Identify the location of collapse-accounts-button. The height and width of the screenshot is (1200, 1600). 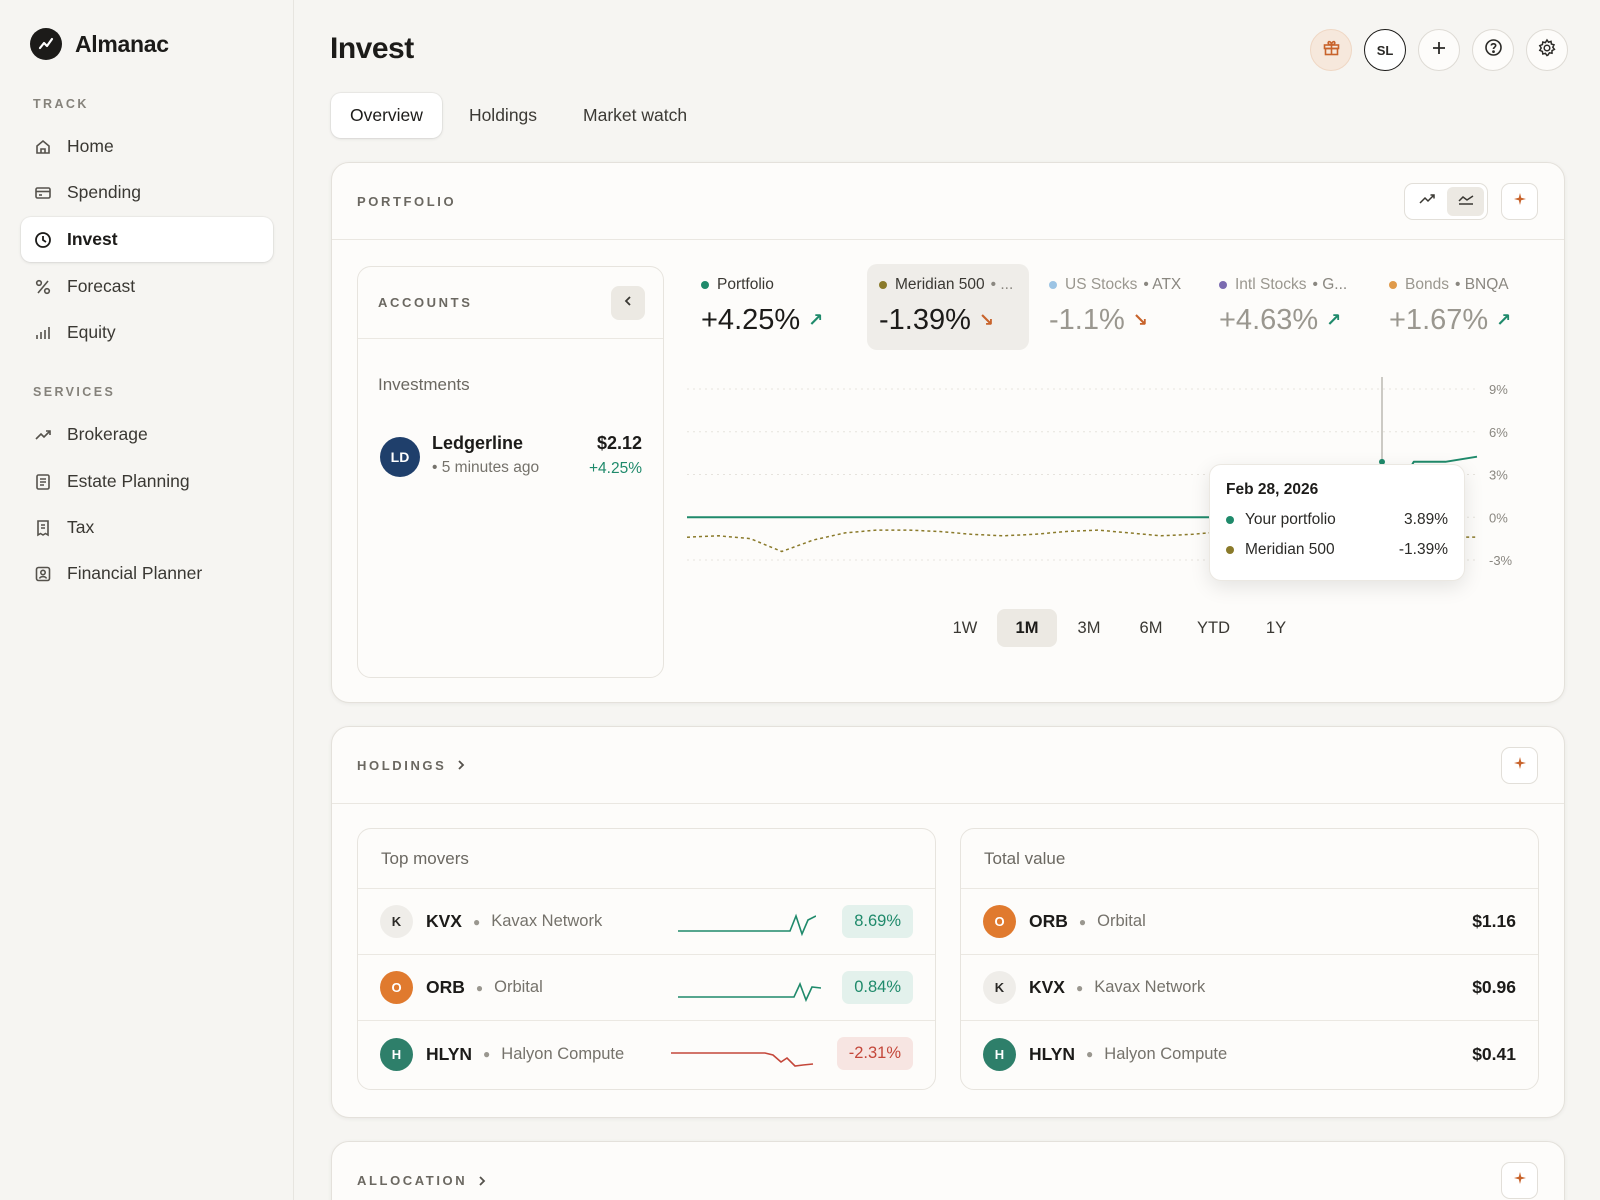
(628, 303).